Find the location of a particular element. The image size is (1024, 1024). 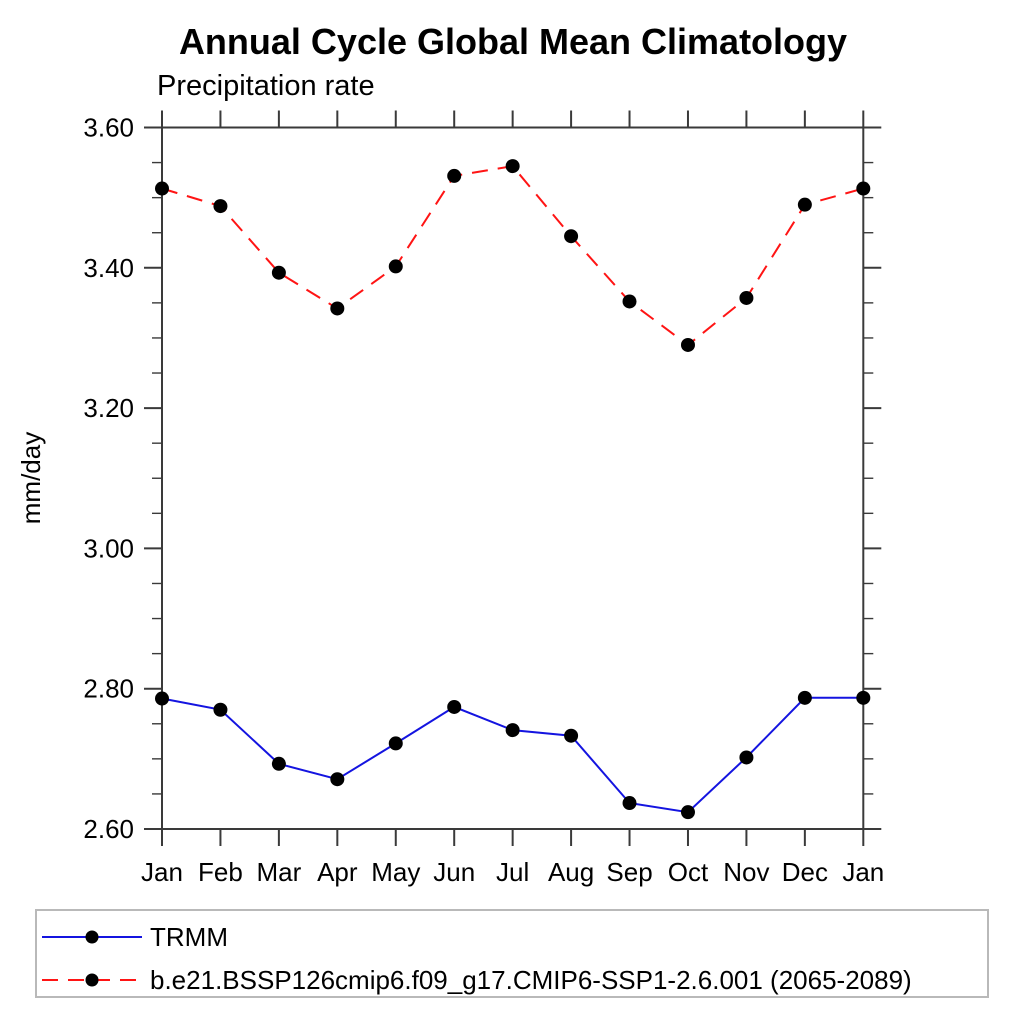

legend-label-trmm: TRMM is located at coordinates (189, 936).